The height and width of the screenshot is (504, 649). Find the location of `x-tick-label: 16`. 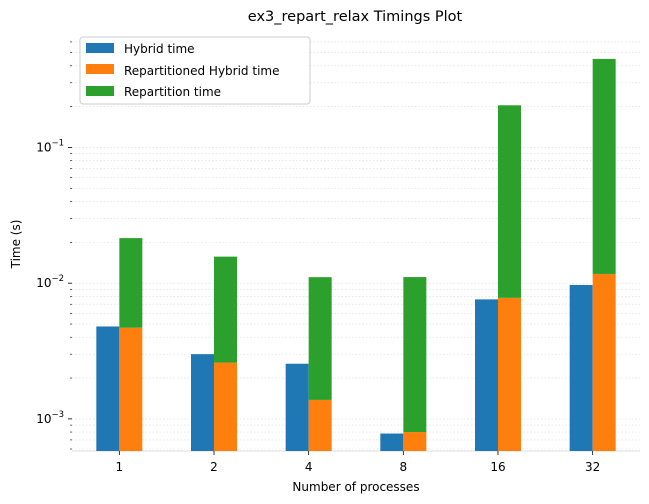

x-tick-label: 16 is located at coordinates (497, 467).